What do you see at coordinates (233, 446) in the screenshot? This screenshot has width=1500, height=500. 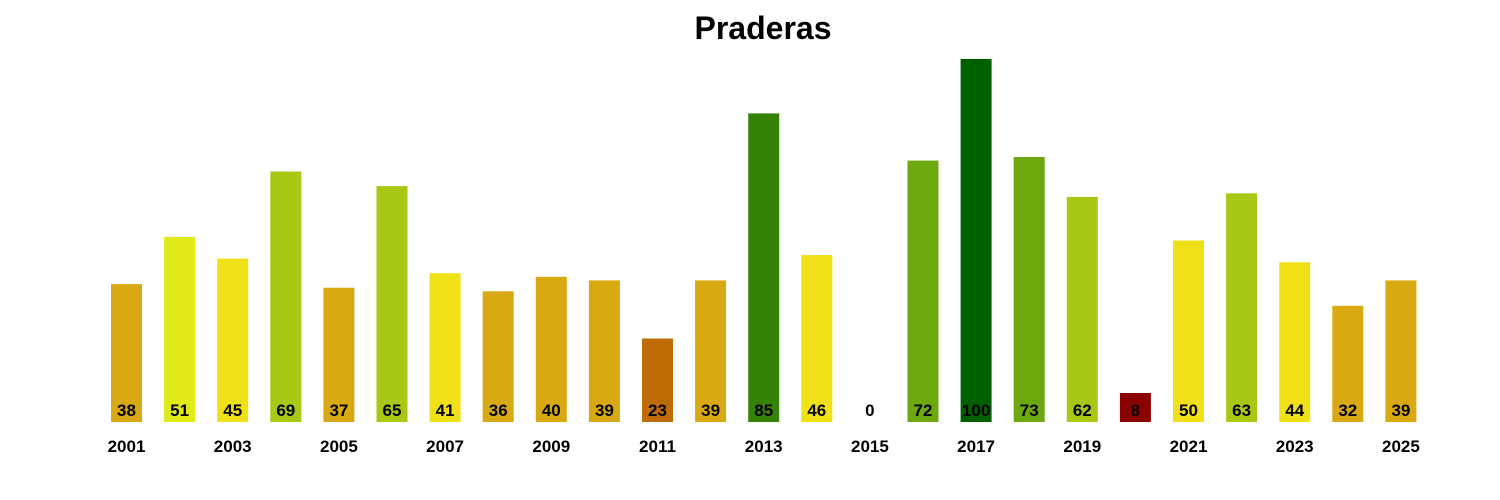 I see `x-tick-2003: 2003` at bounding box center [233, 446].